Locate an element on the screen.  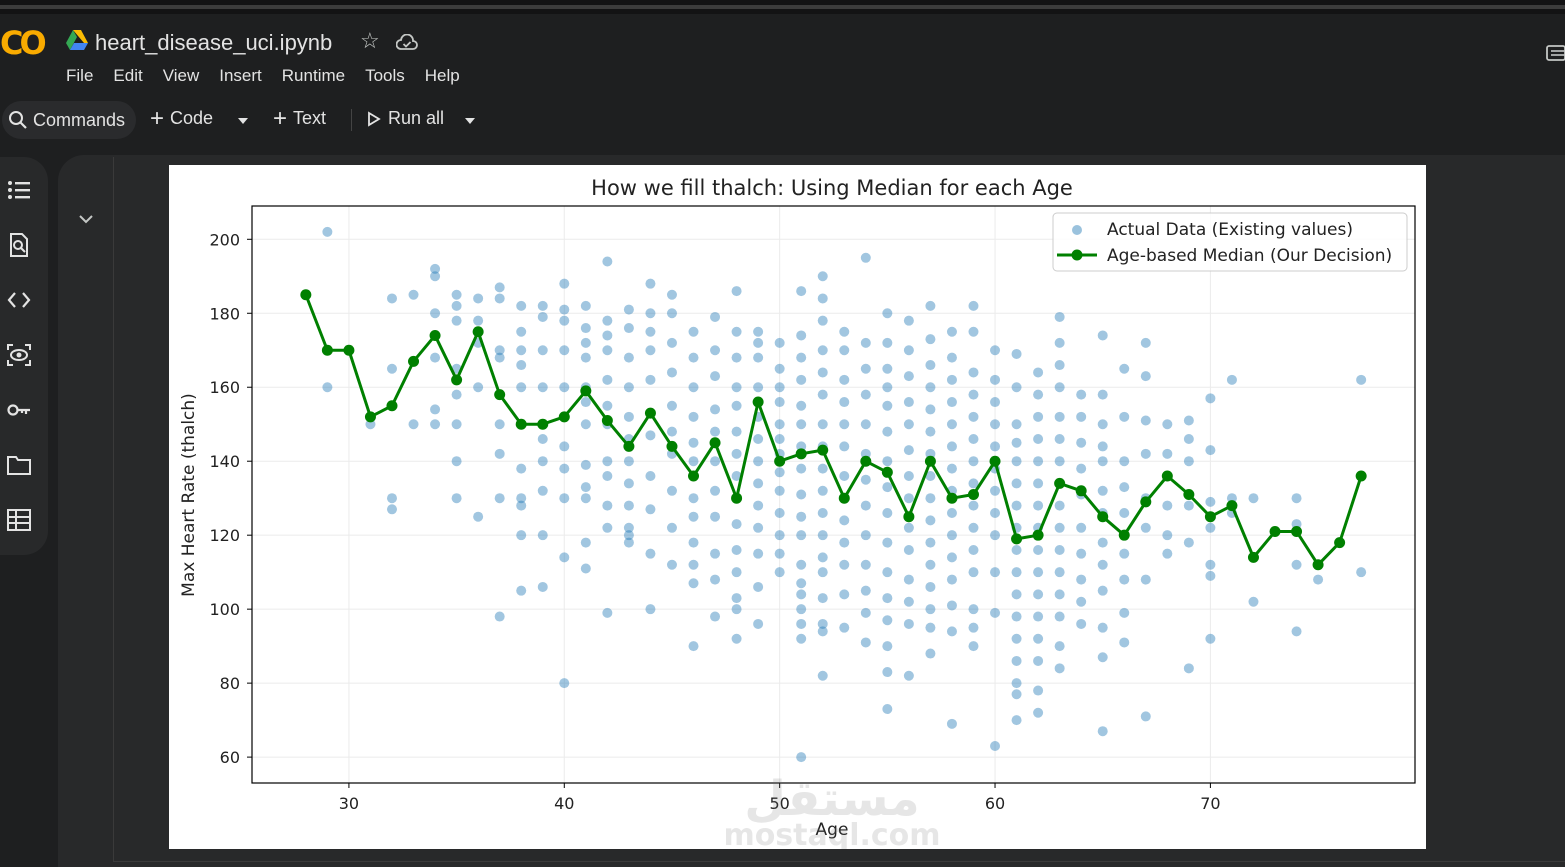
x-tick-label: 40 is located at coordinates (564, 803).